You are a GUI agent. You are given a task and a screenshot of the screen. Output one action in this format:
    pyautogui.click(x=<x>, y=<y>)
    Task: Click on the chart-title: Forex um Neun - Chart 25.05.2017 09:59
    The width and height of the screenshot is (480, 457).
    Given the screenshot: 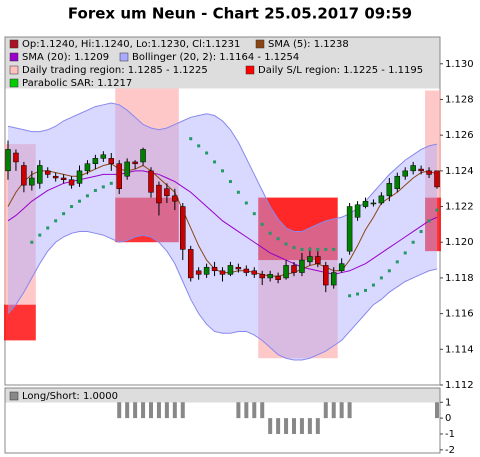 What is the action you would take?
    pyautogui.click(x=240, y=14)
    